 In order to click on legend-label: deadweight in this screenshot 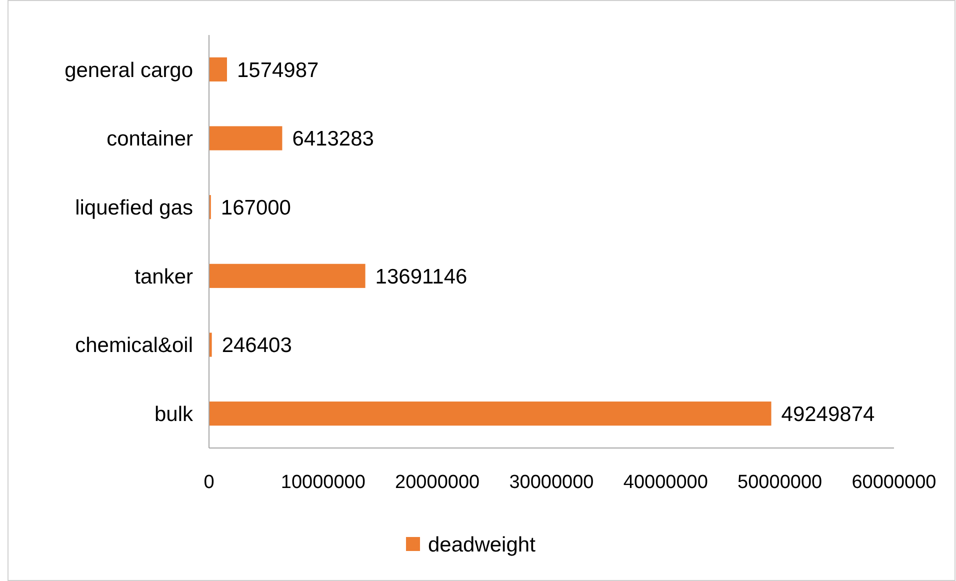, I will do `click(482, 544)`.